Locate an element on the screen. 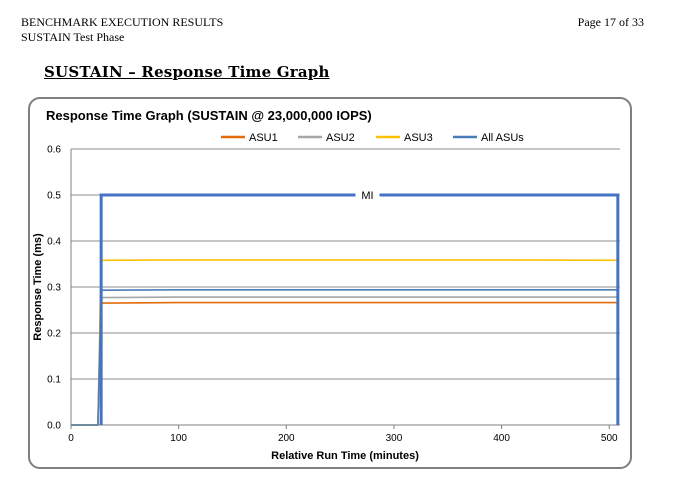 The width and height of the screenshot is (685, 487). y-tick-label: 0.0 is located at coordinates (54, 426).